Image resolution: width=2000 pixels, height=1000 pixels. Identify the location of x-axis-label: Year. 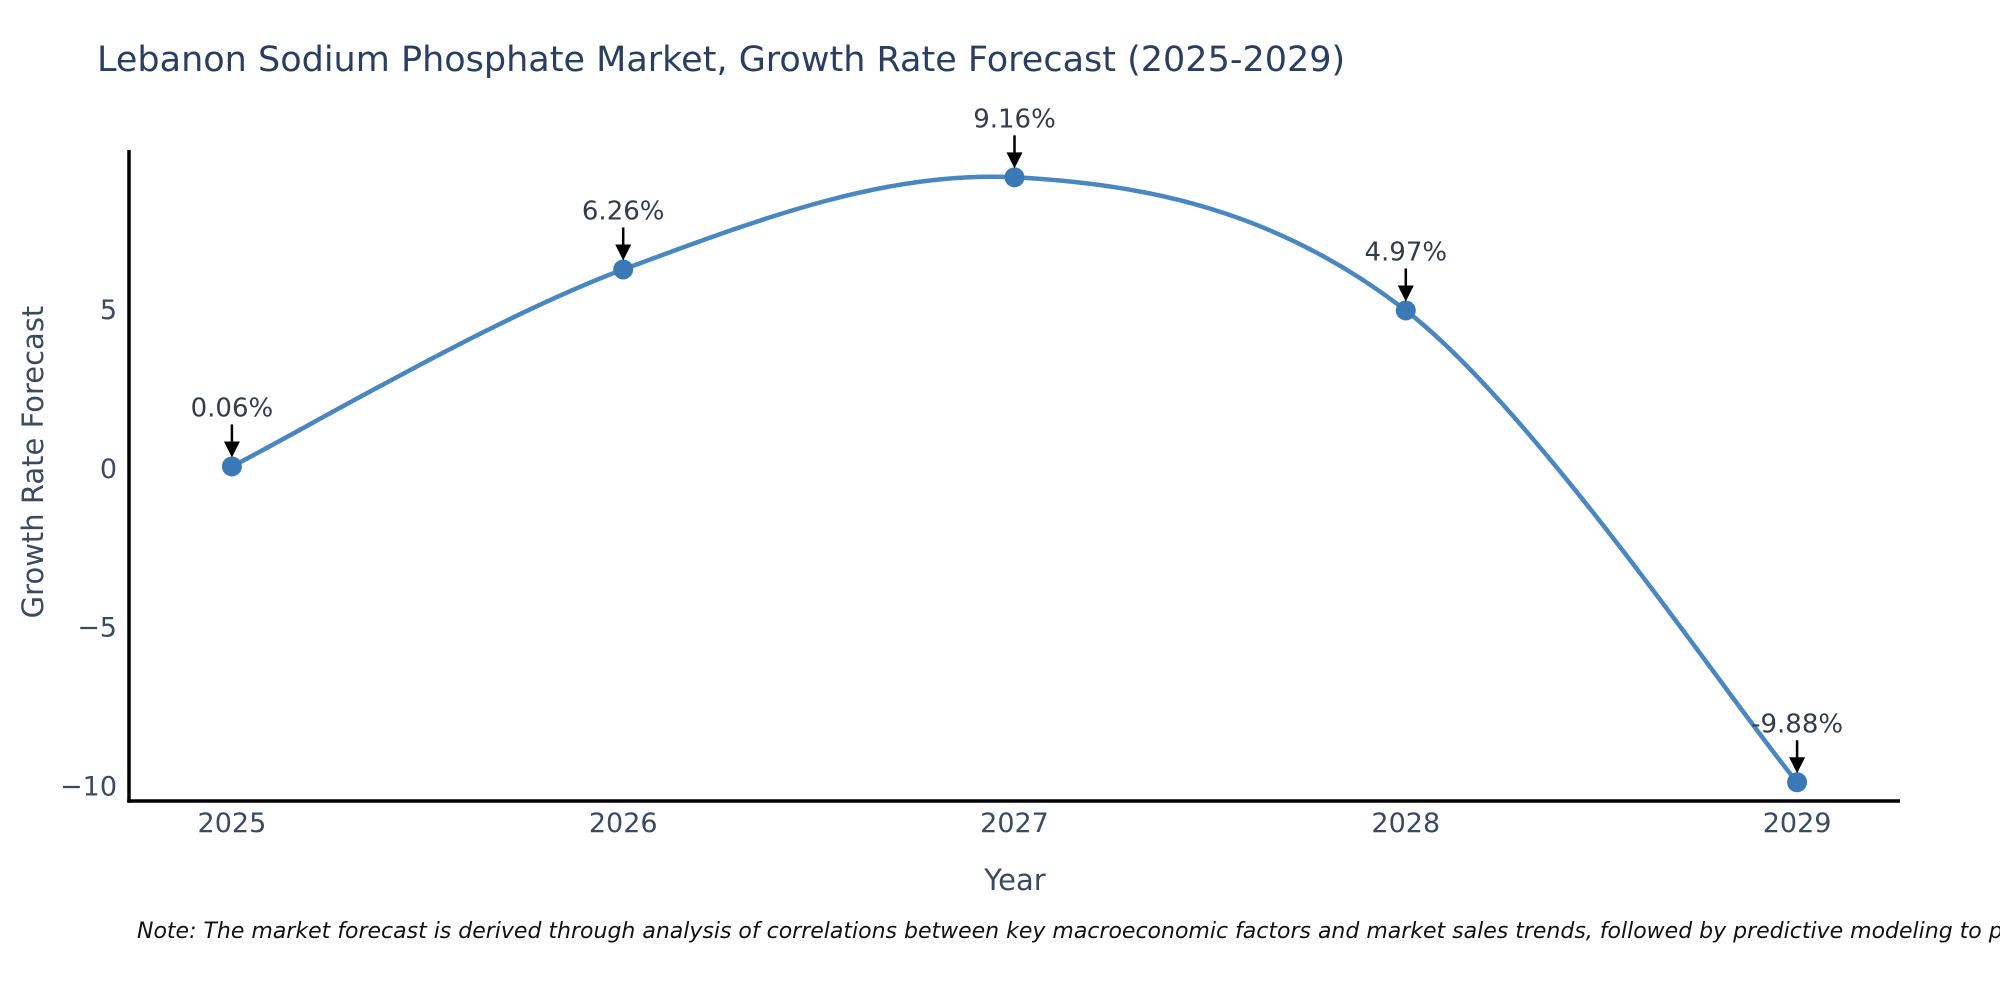
(1015, 880).